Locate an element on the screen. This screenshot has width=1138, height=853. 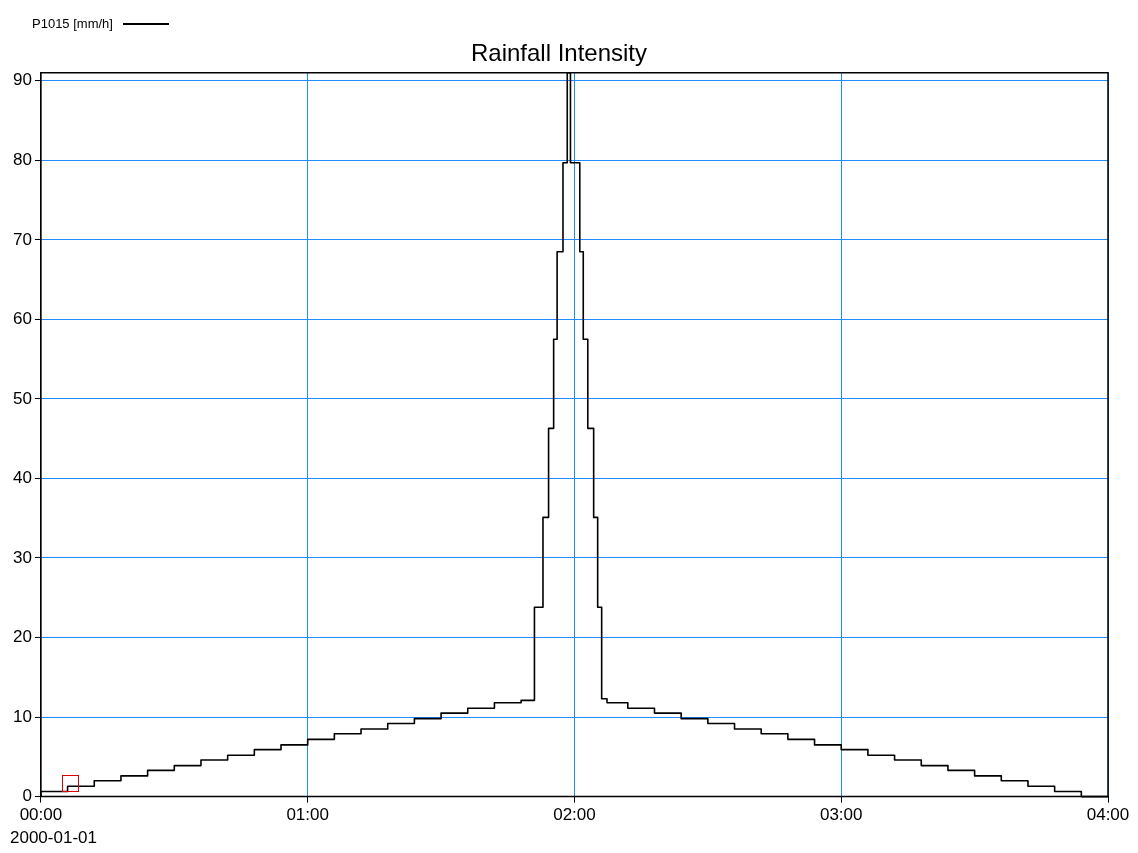
x-tick-label: 03:00 is located at coordinates (841, 815).